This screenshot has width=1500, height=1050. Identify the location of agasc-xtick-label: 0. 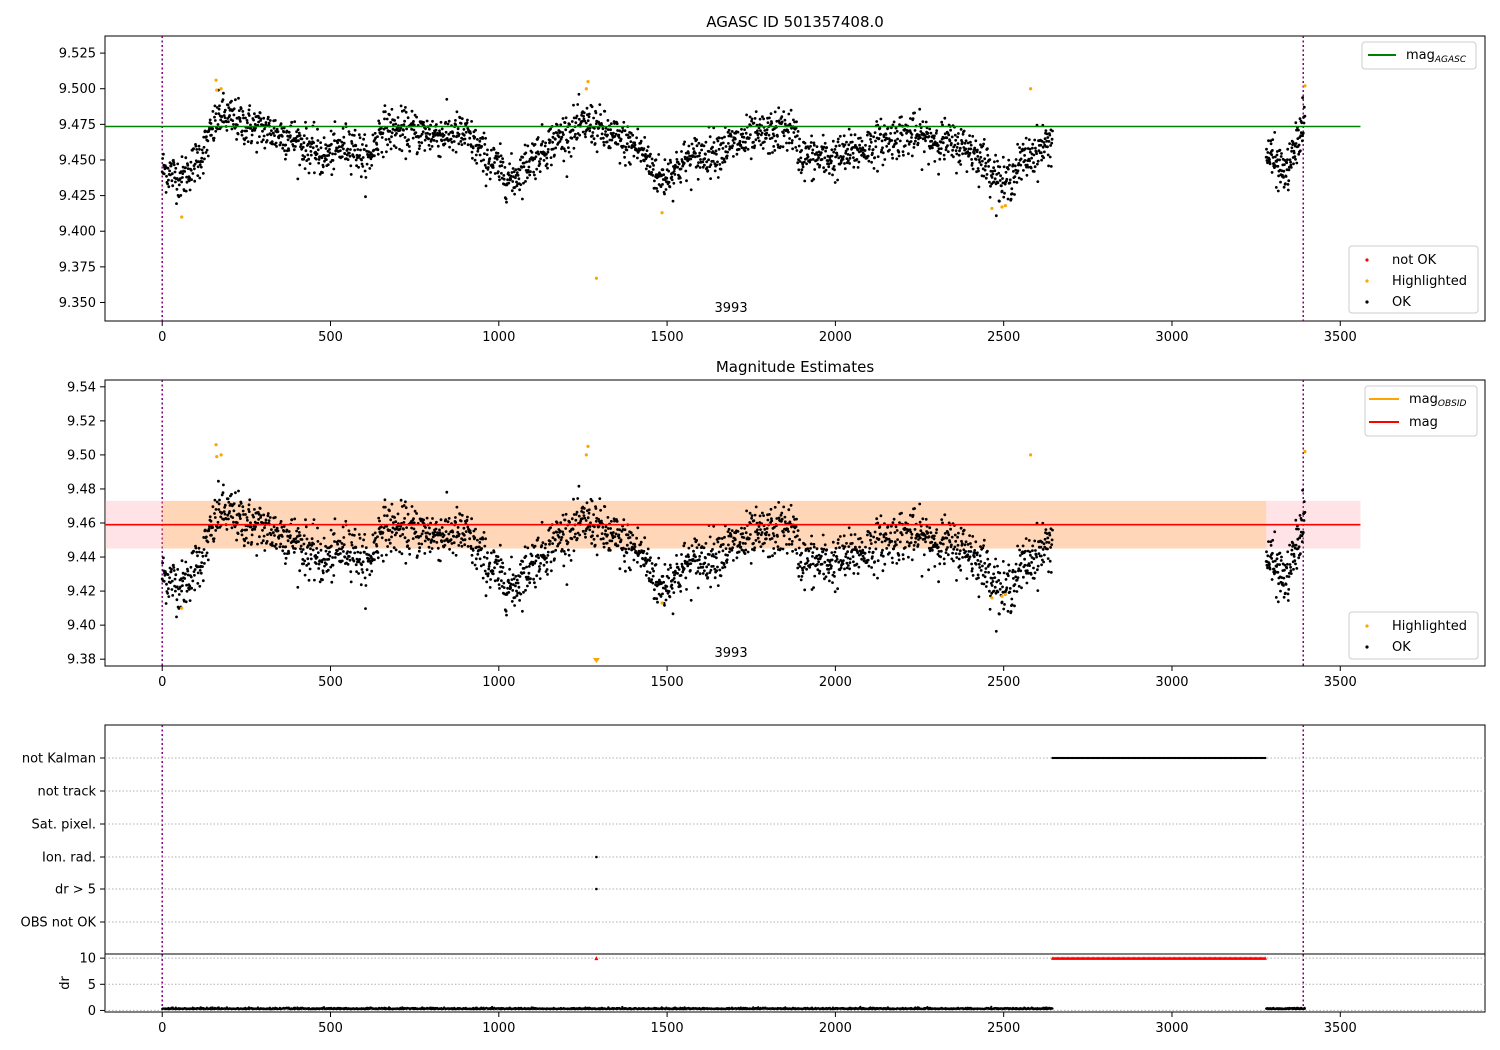
(162, 337).